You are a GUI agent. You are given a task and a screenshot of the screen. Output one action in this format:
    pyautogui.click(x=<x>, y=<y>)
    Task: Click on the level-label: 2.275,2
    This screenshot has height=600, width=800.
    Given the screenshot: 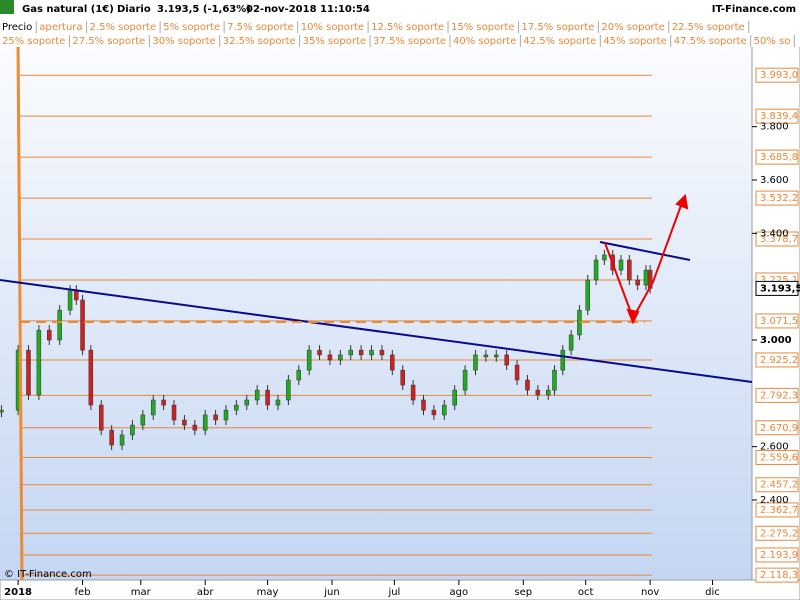 What is the action you would take?
    pyautogui.click(x=779, y=533)
    